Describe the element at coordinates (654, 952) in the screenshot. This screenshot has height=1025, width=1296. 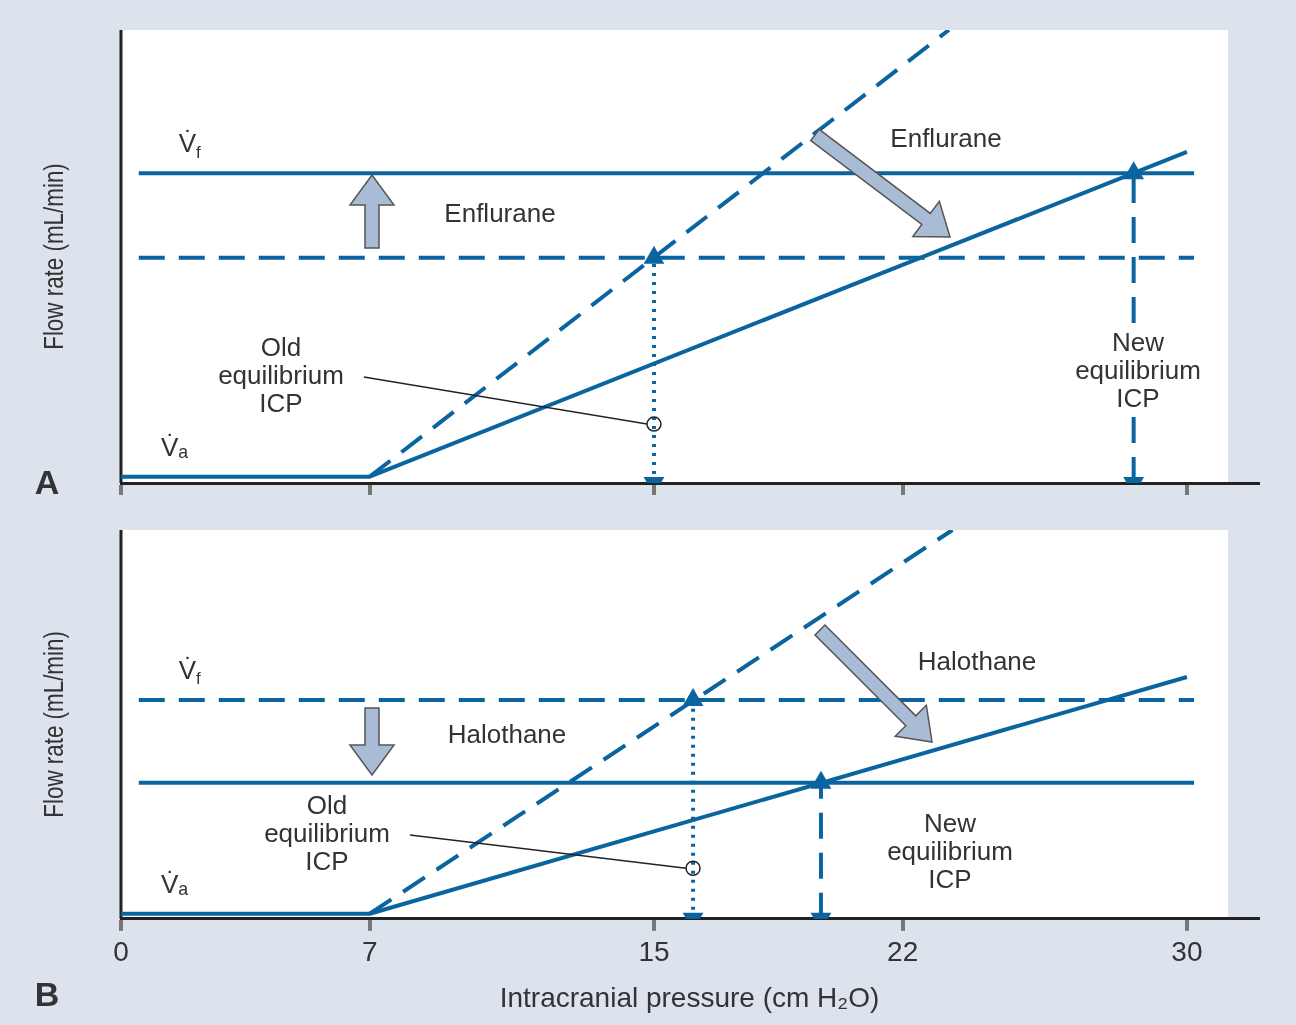
I see `x-tick-label: 15` at that location.